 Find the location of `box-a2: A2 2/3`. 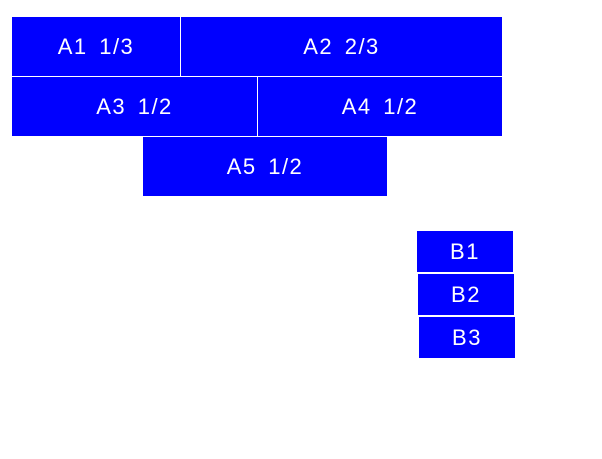

box-a2: A2 2/3 is located at coordinates (341, 46).